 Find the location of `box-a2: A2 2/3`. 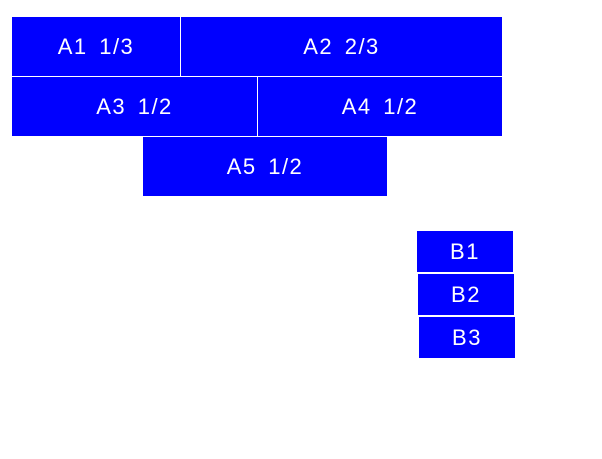

box-a2: A2 2/3 is located at coordinates (341, 46).